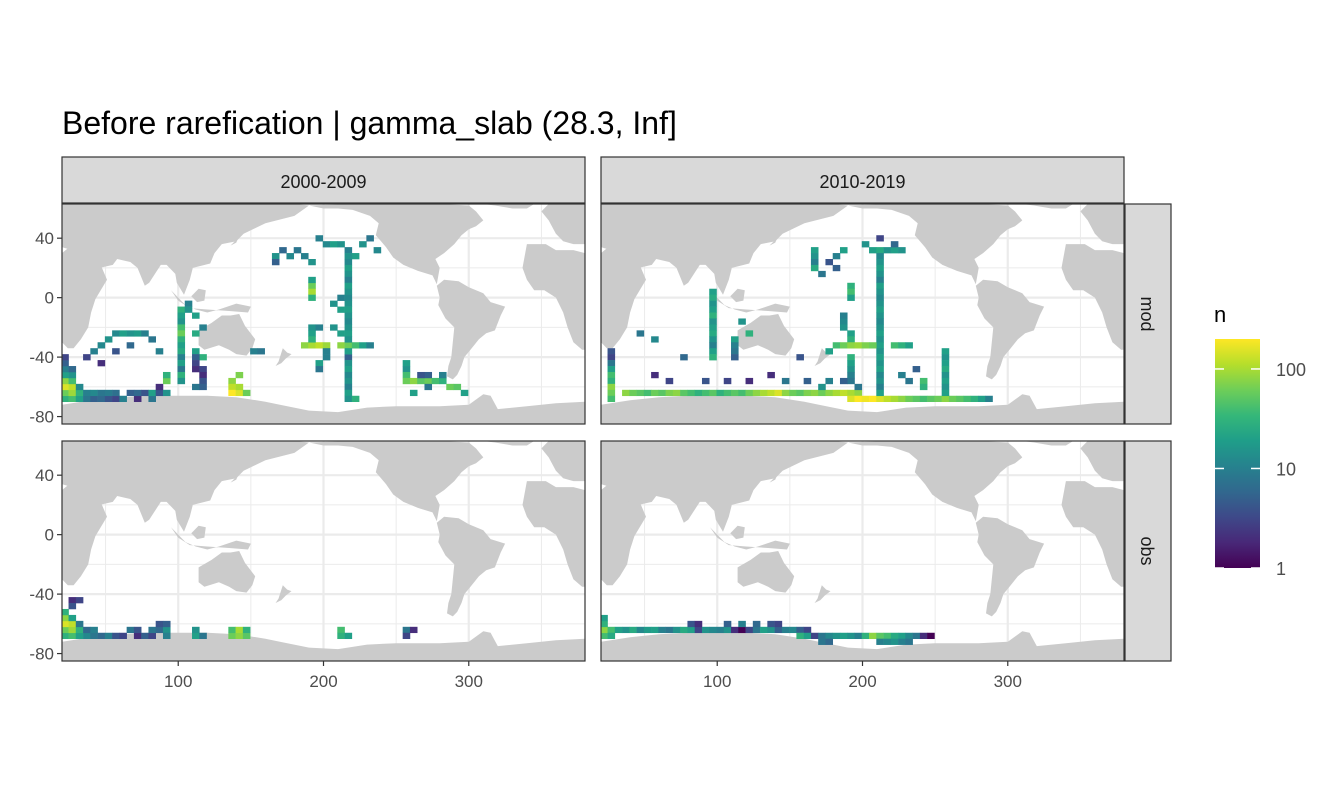  I want to click on y-tick-label: 40, so click(44, 475).